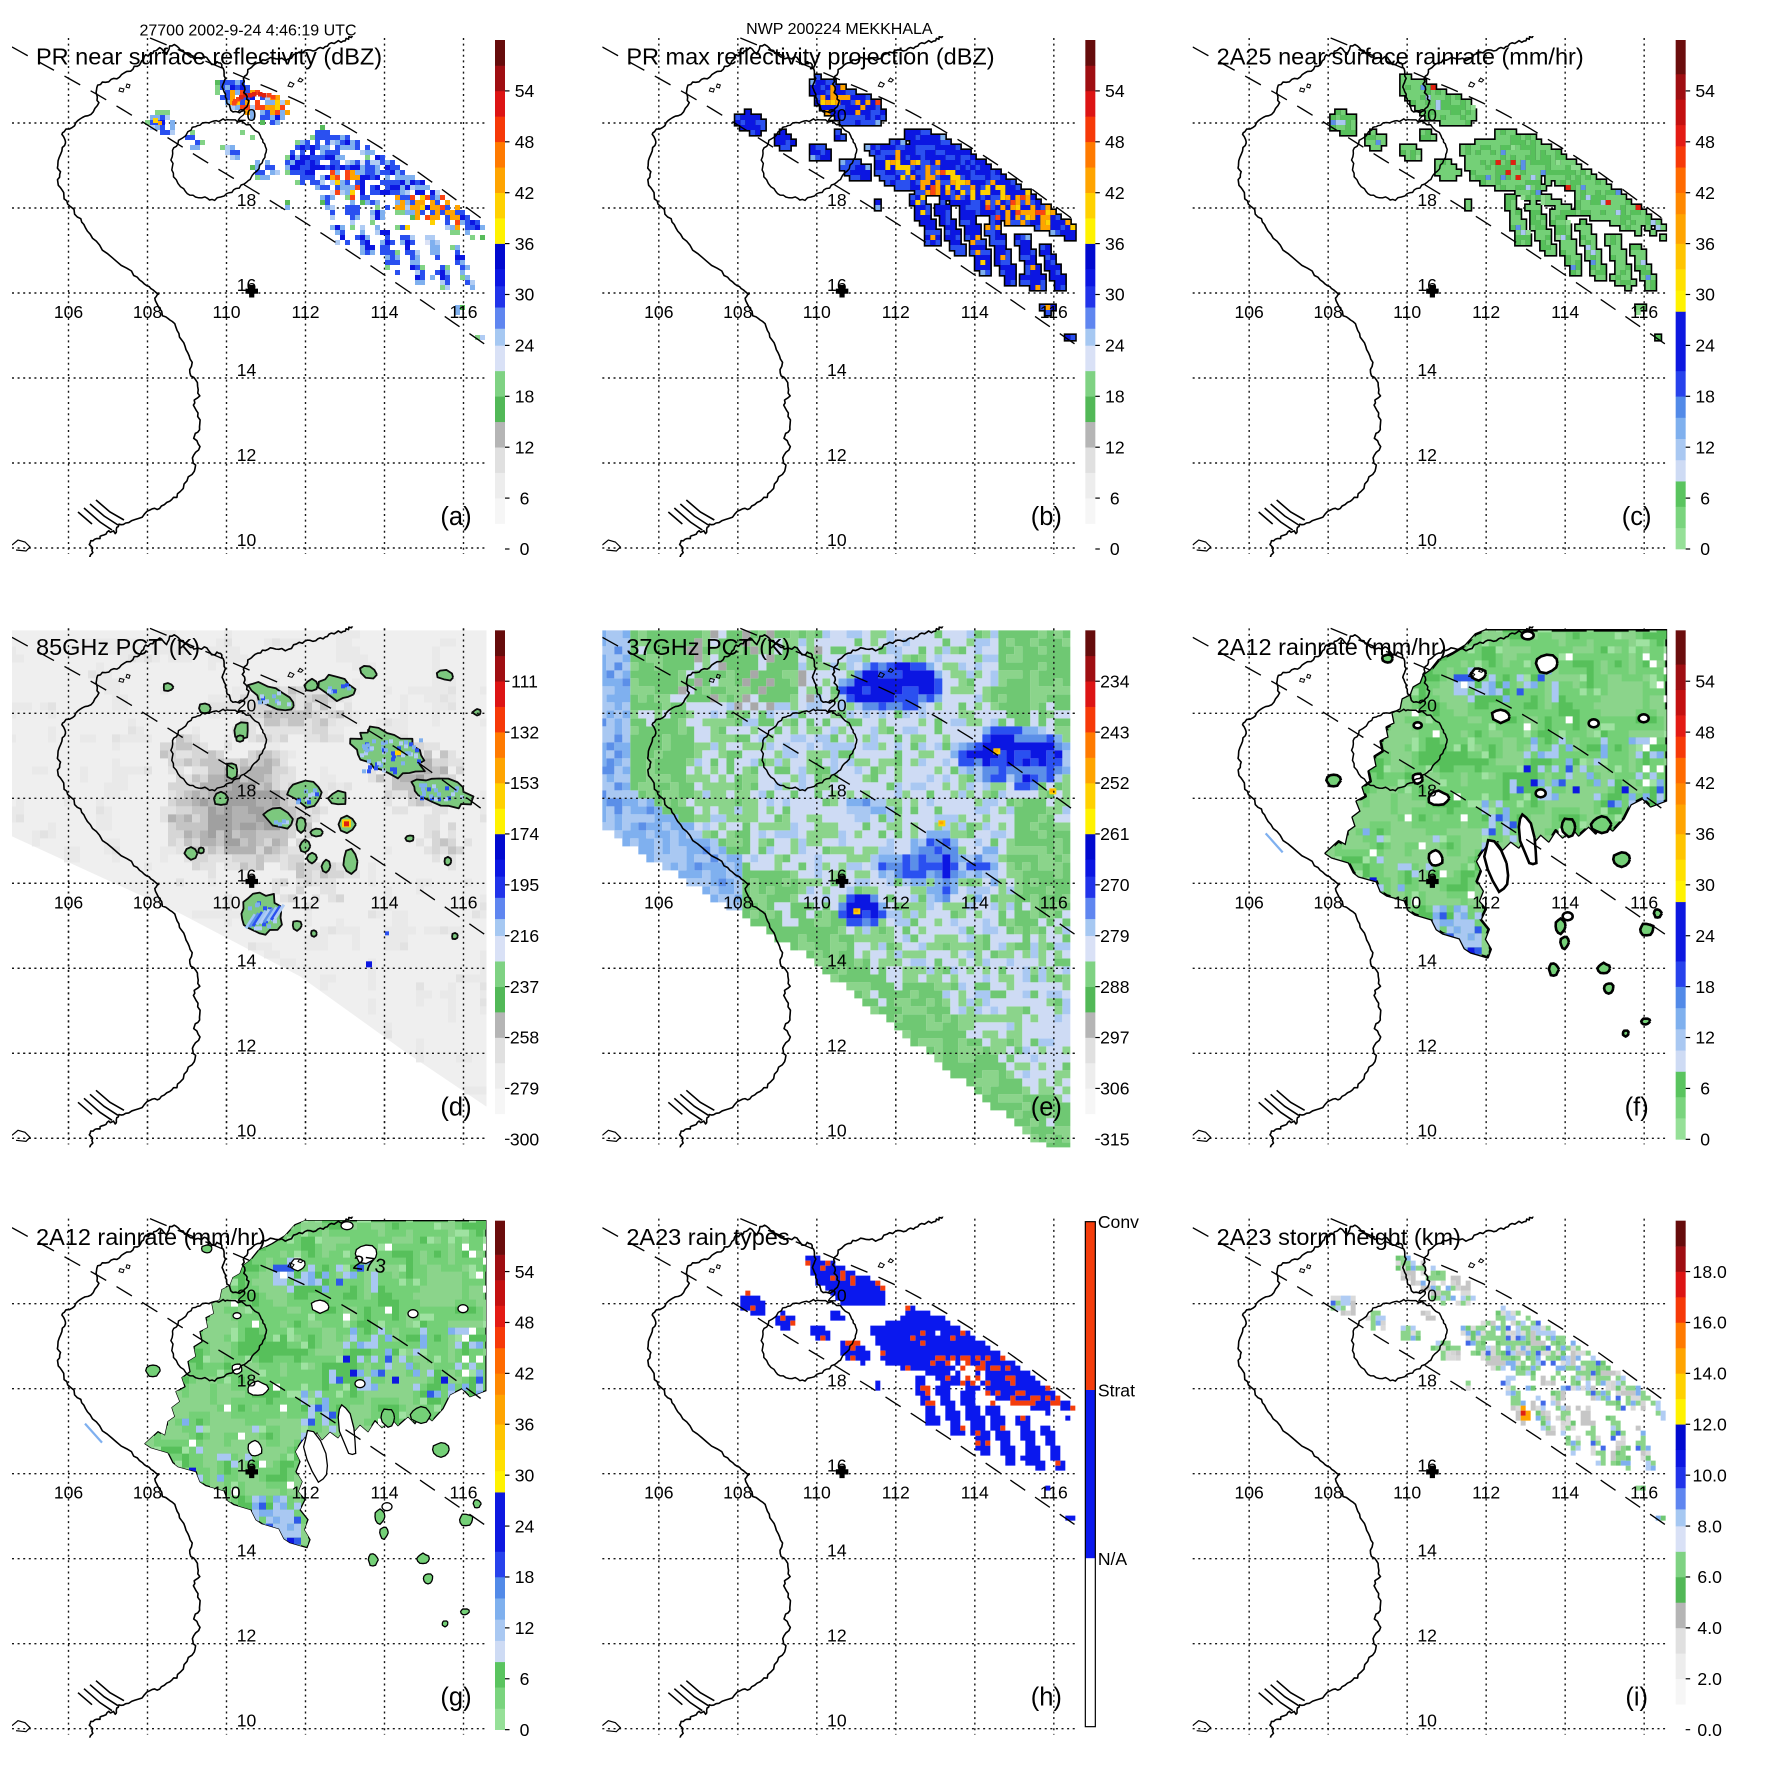 The height and width of the screenshot is (1776, 1771). What do you see at coordinates (1113, 1559) in the screenshot?
I see `svg-text: N/A` at bounding box center [1113, 1559].